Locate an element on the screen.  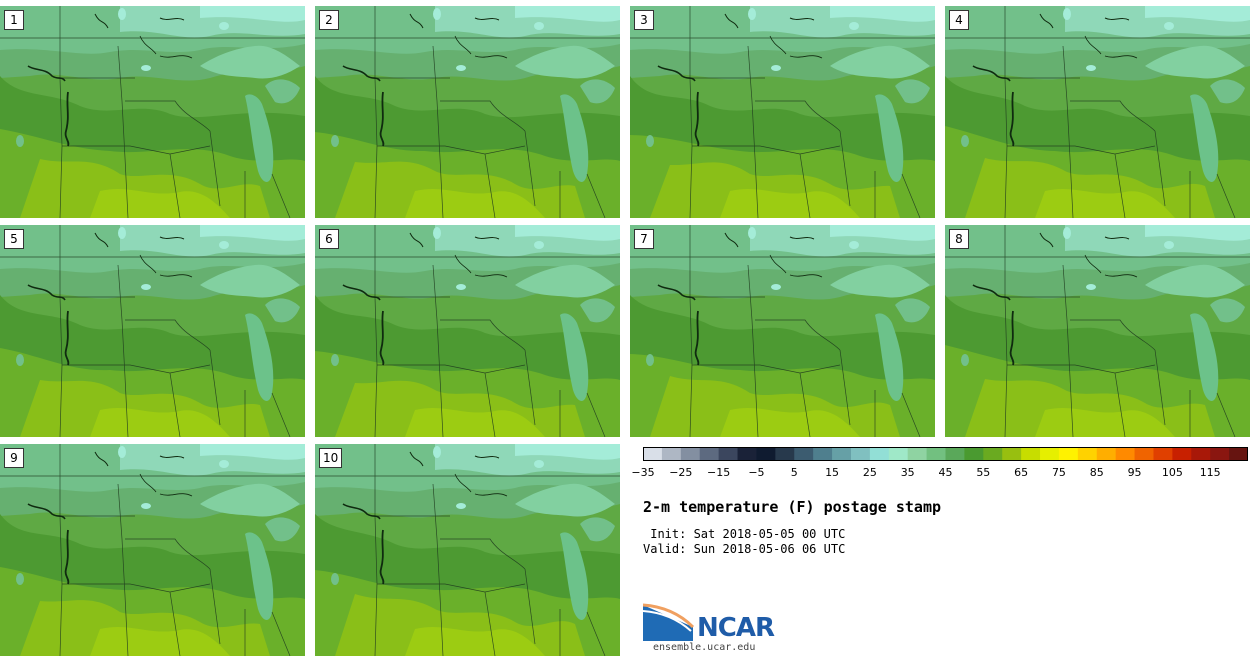
colorbar-ticks: −35 −25 −15 −5 5 15 25 35 45 55 65 75 85 95 105 115 is located at coordinates (944, 474).